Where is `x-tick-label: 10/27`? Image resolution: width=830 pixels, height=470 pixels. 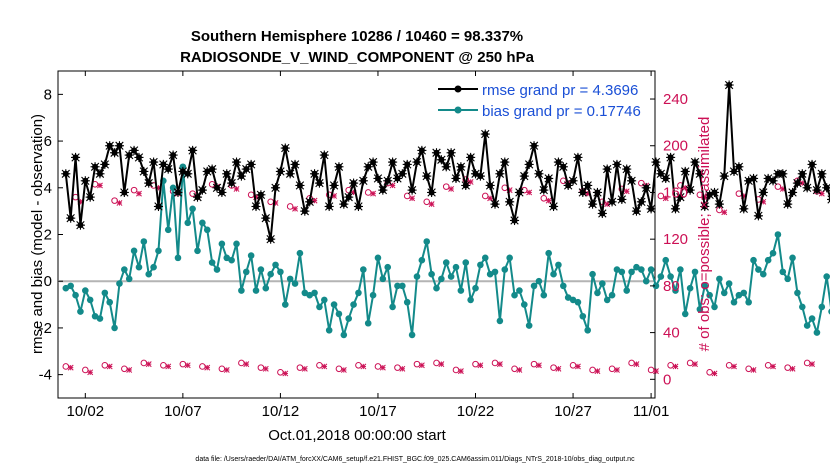 x-tick-label: 10/27 is located at coordinates (573, 411).